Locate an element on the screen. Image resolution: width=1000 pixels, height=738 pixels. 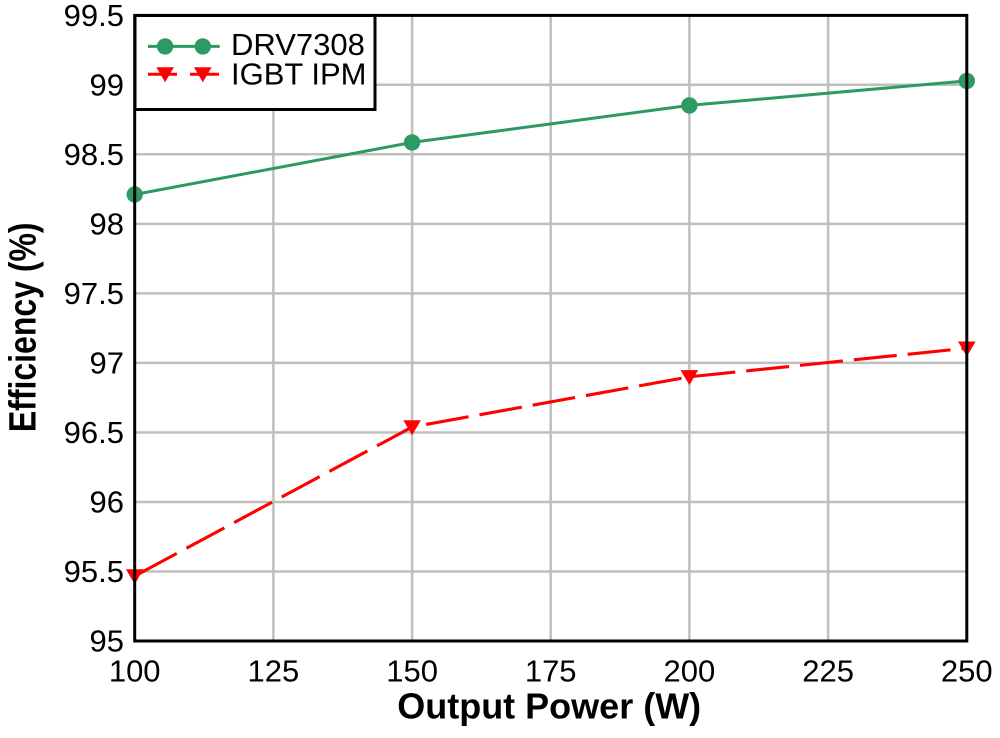
svg-text: 97.5 is located at coordinates (94, 293).